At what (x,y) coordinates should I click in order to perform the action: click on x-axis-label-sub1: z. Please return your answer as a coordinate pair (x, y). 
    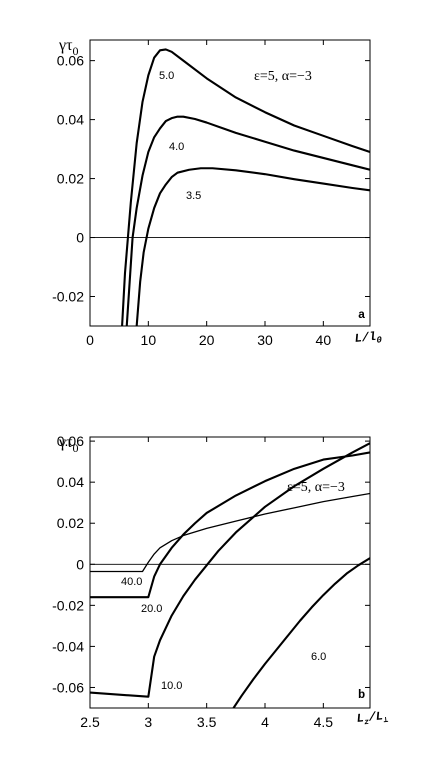
    Looking at the image, I should click on (367, 722).